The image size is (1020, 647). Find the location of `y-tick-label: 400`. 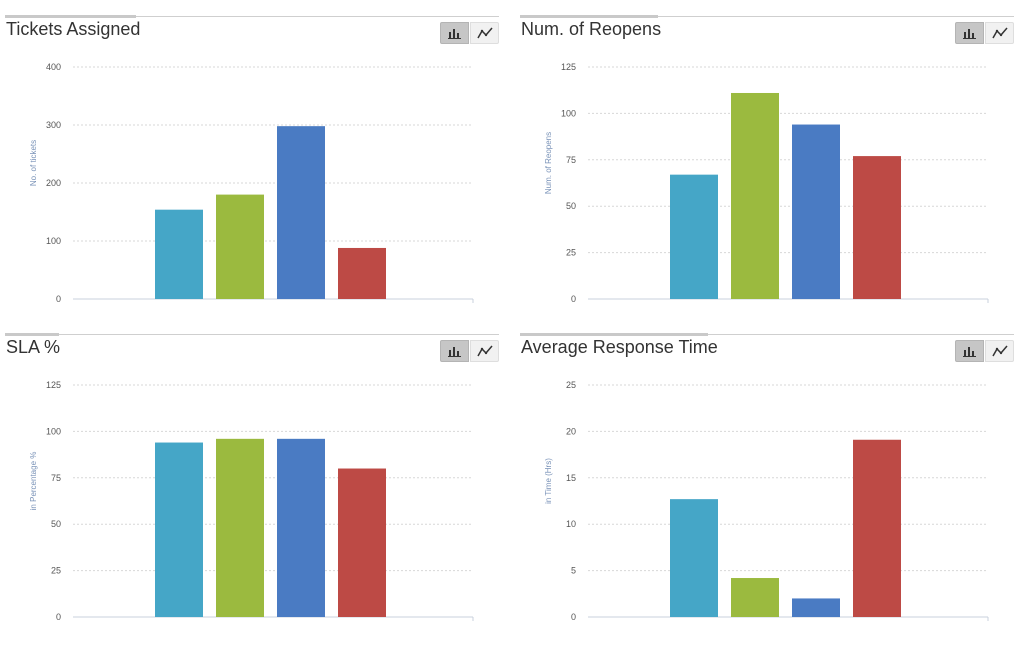

y-tick-label: 400 is located at coordinates (53, 67).